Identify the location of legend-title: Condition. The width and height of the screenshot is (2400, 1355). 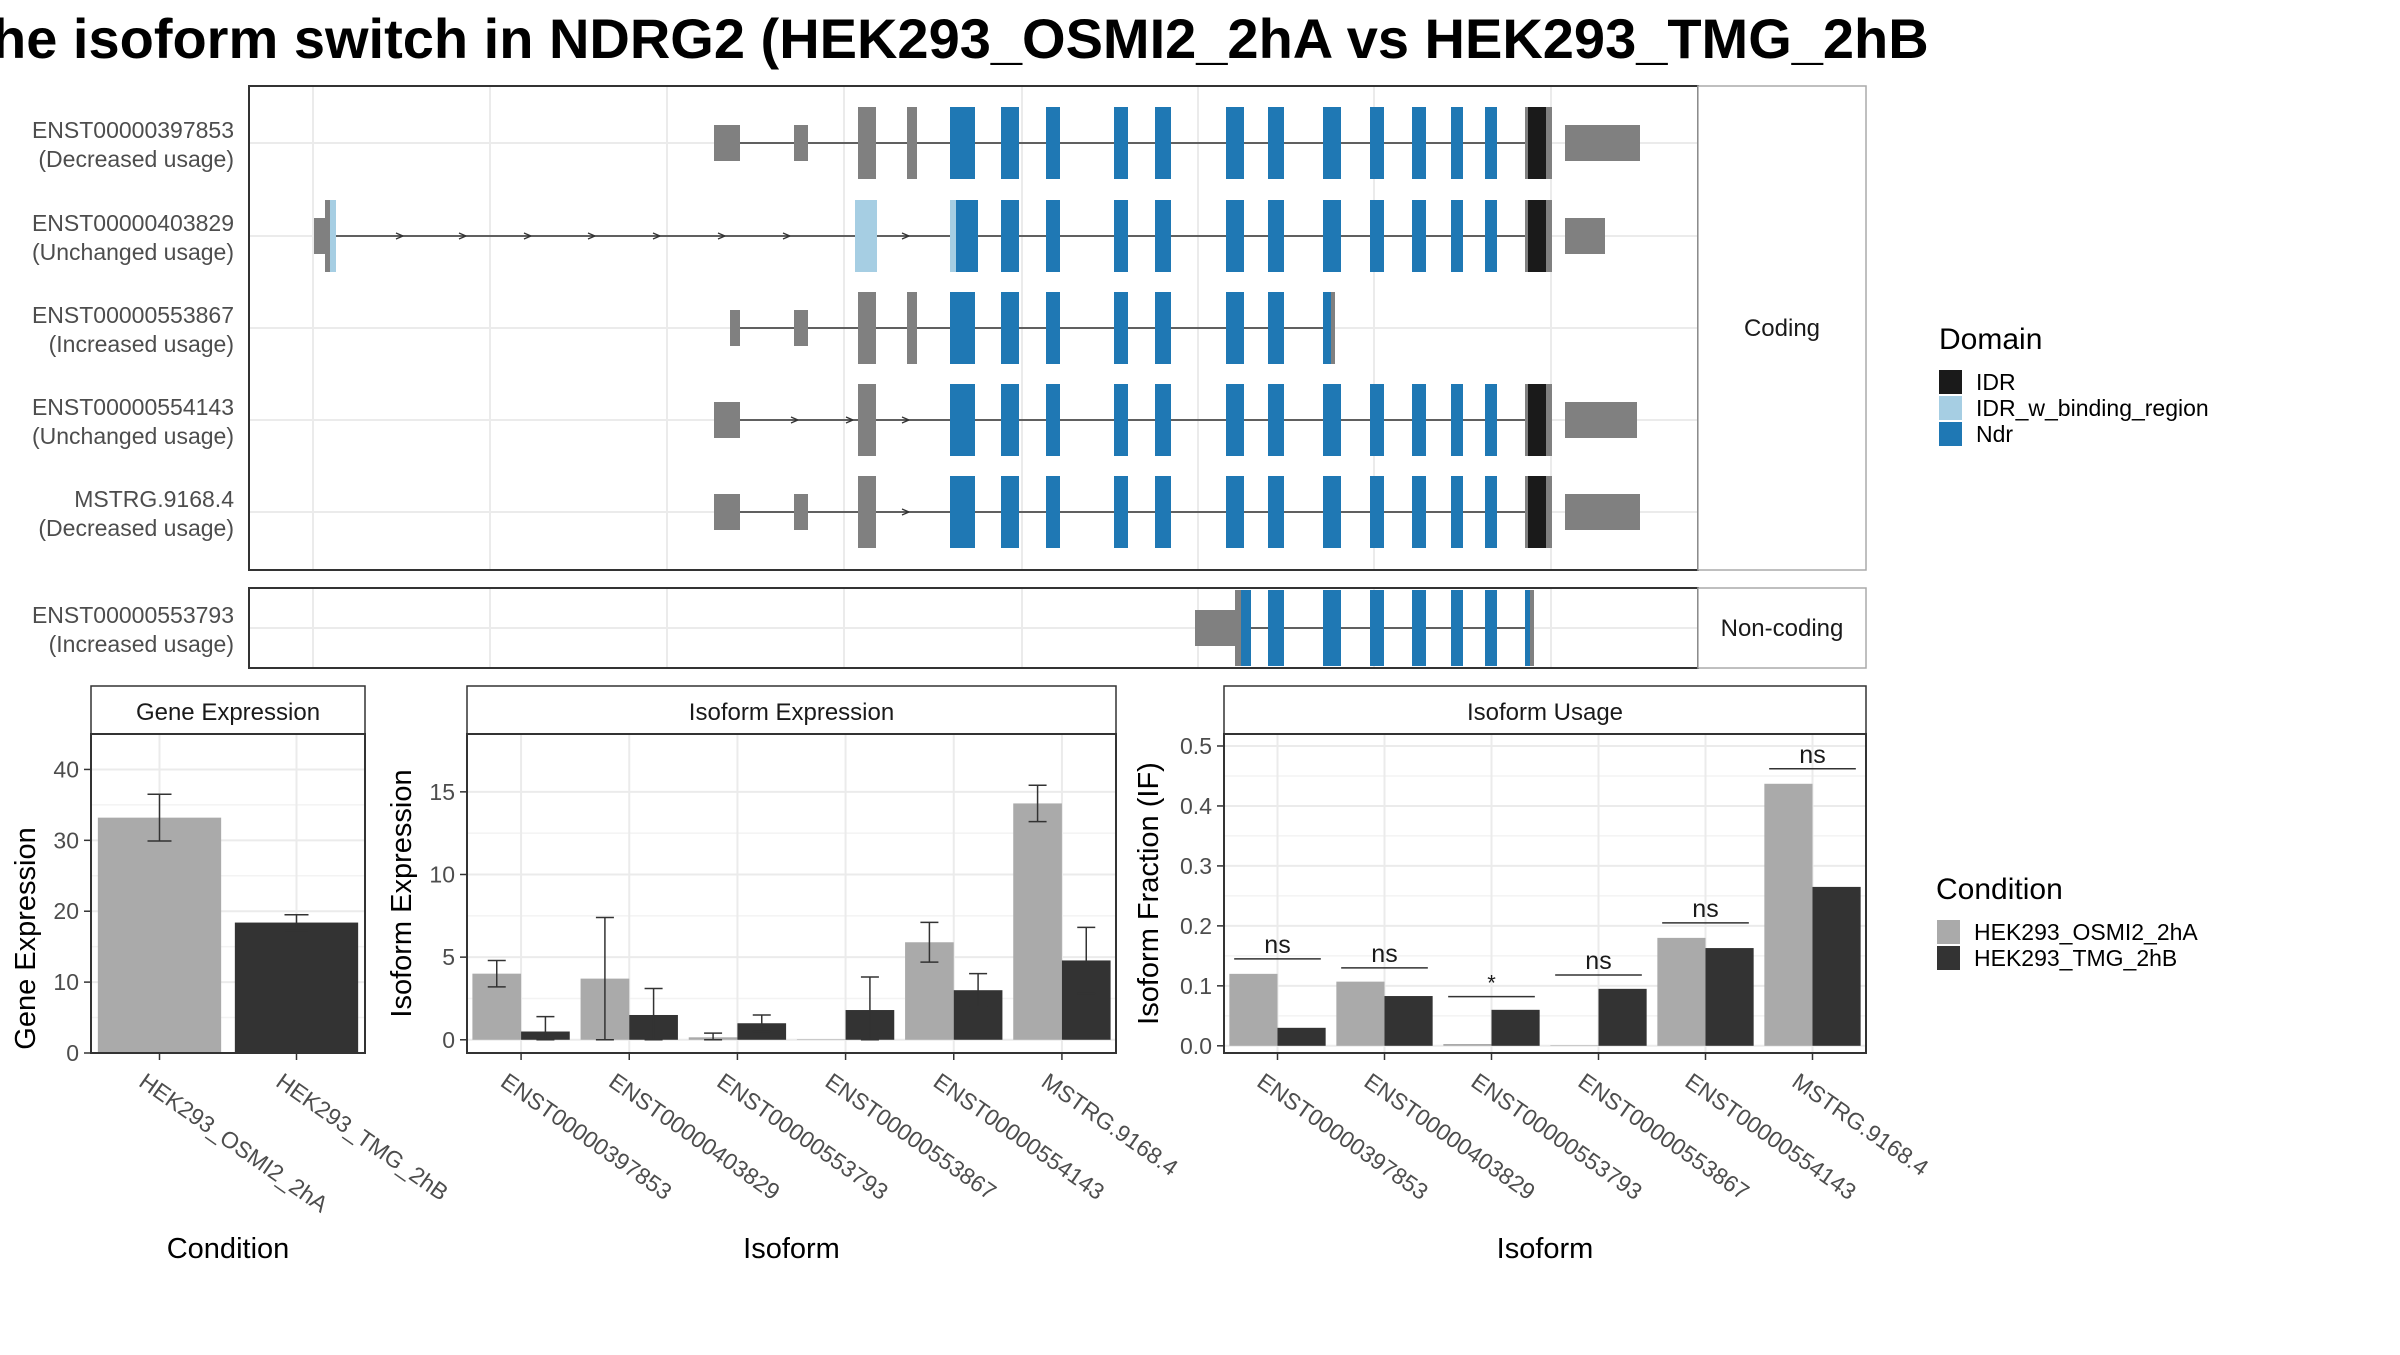
(1999, 889).